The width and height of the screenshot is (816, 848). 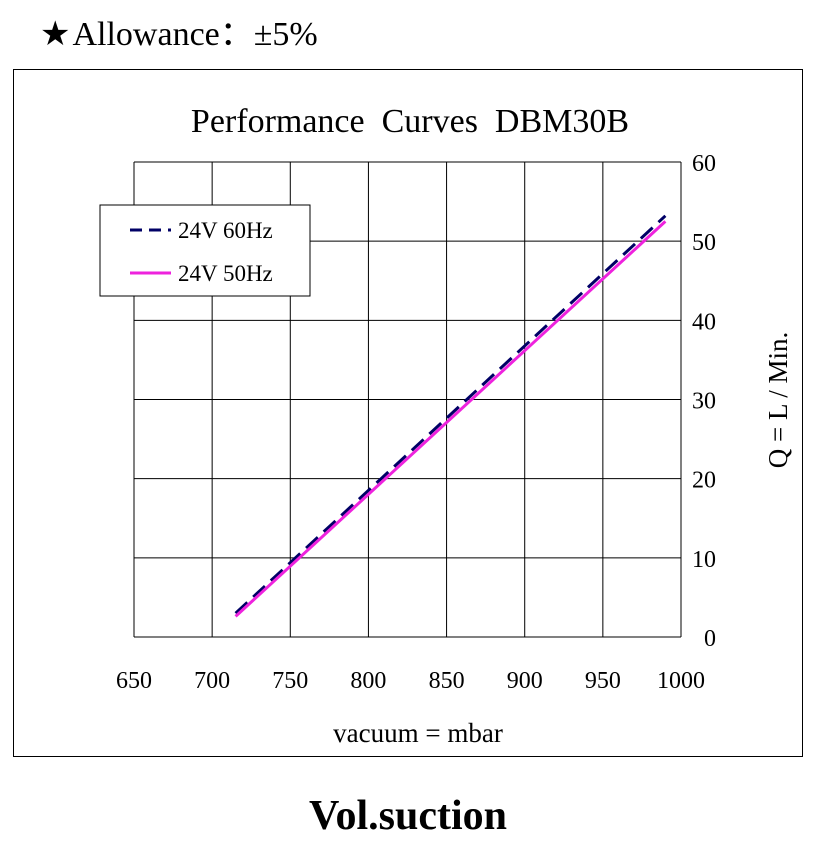 What do you see at coordinates (134, 681) in the screenshot?
I see `x-tick-label: 650` at bounding box center [134, 681].